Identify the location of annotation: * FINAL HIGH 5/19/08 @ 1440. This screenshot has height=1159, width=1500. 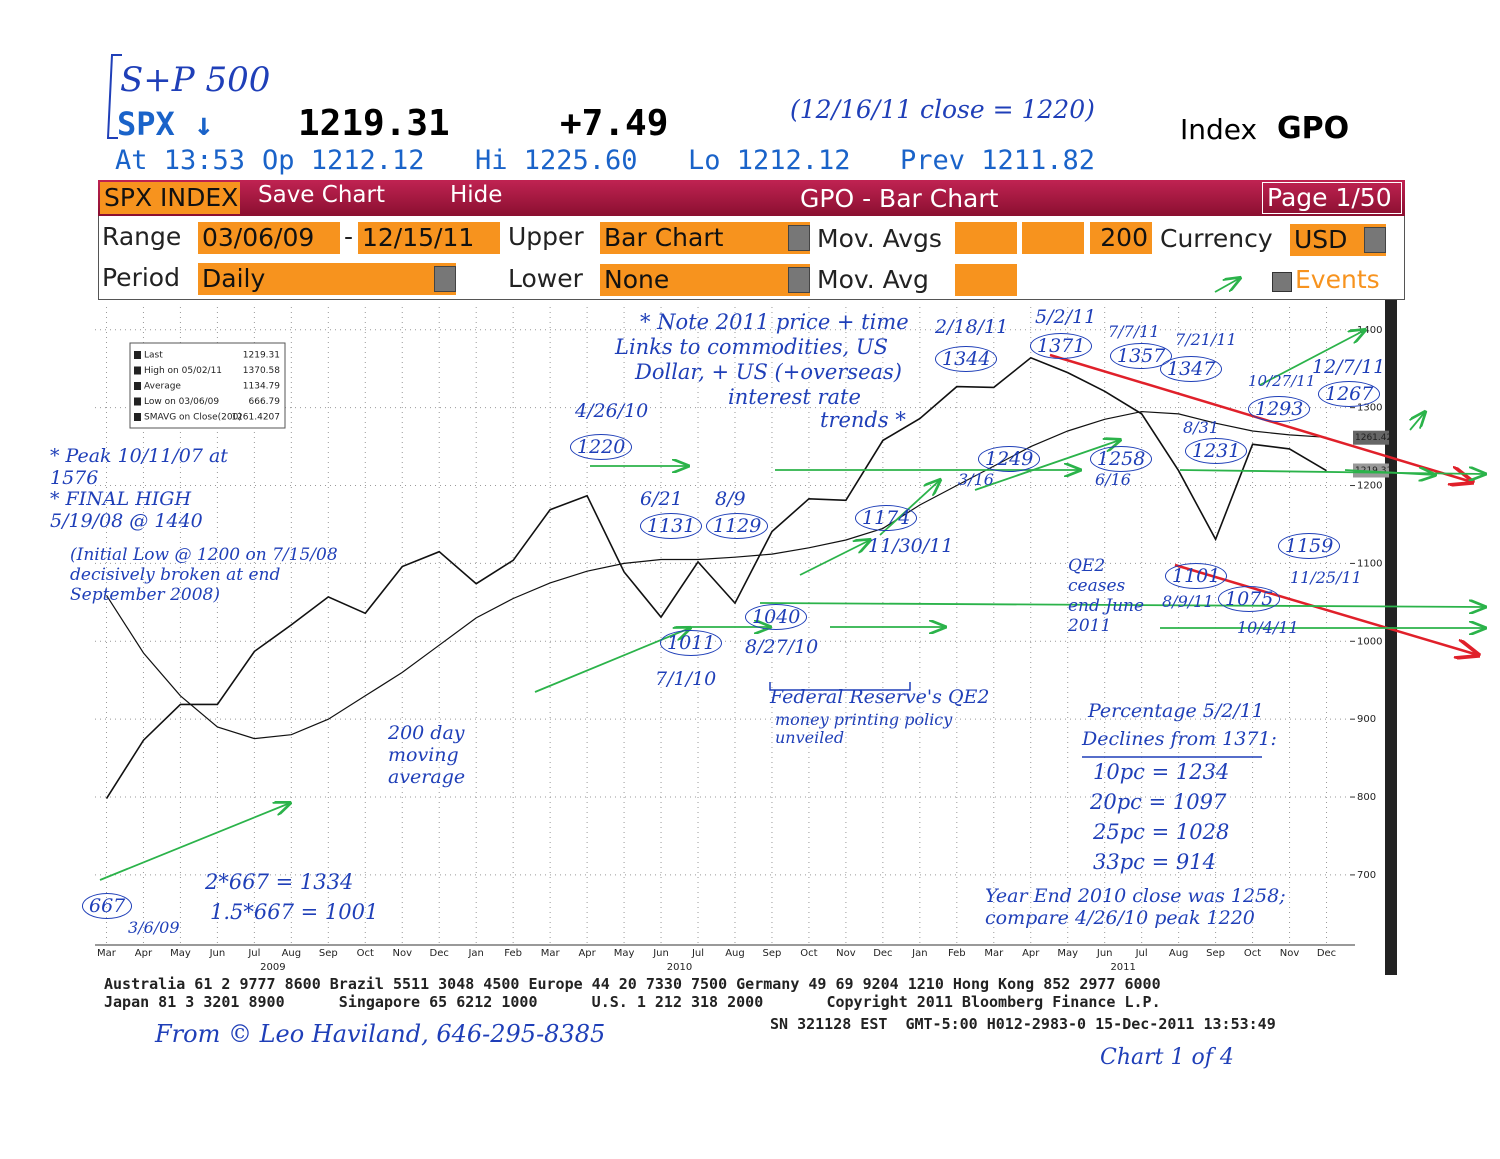
(126, 510).